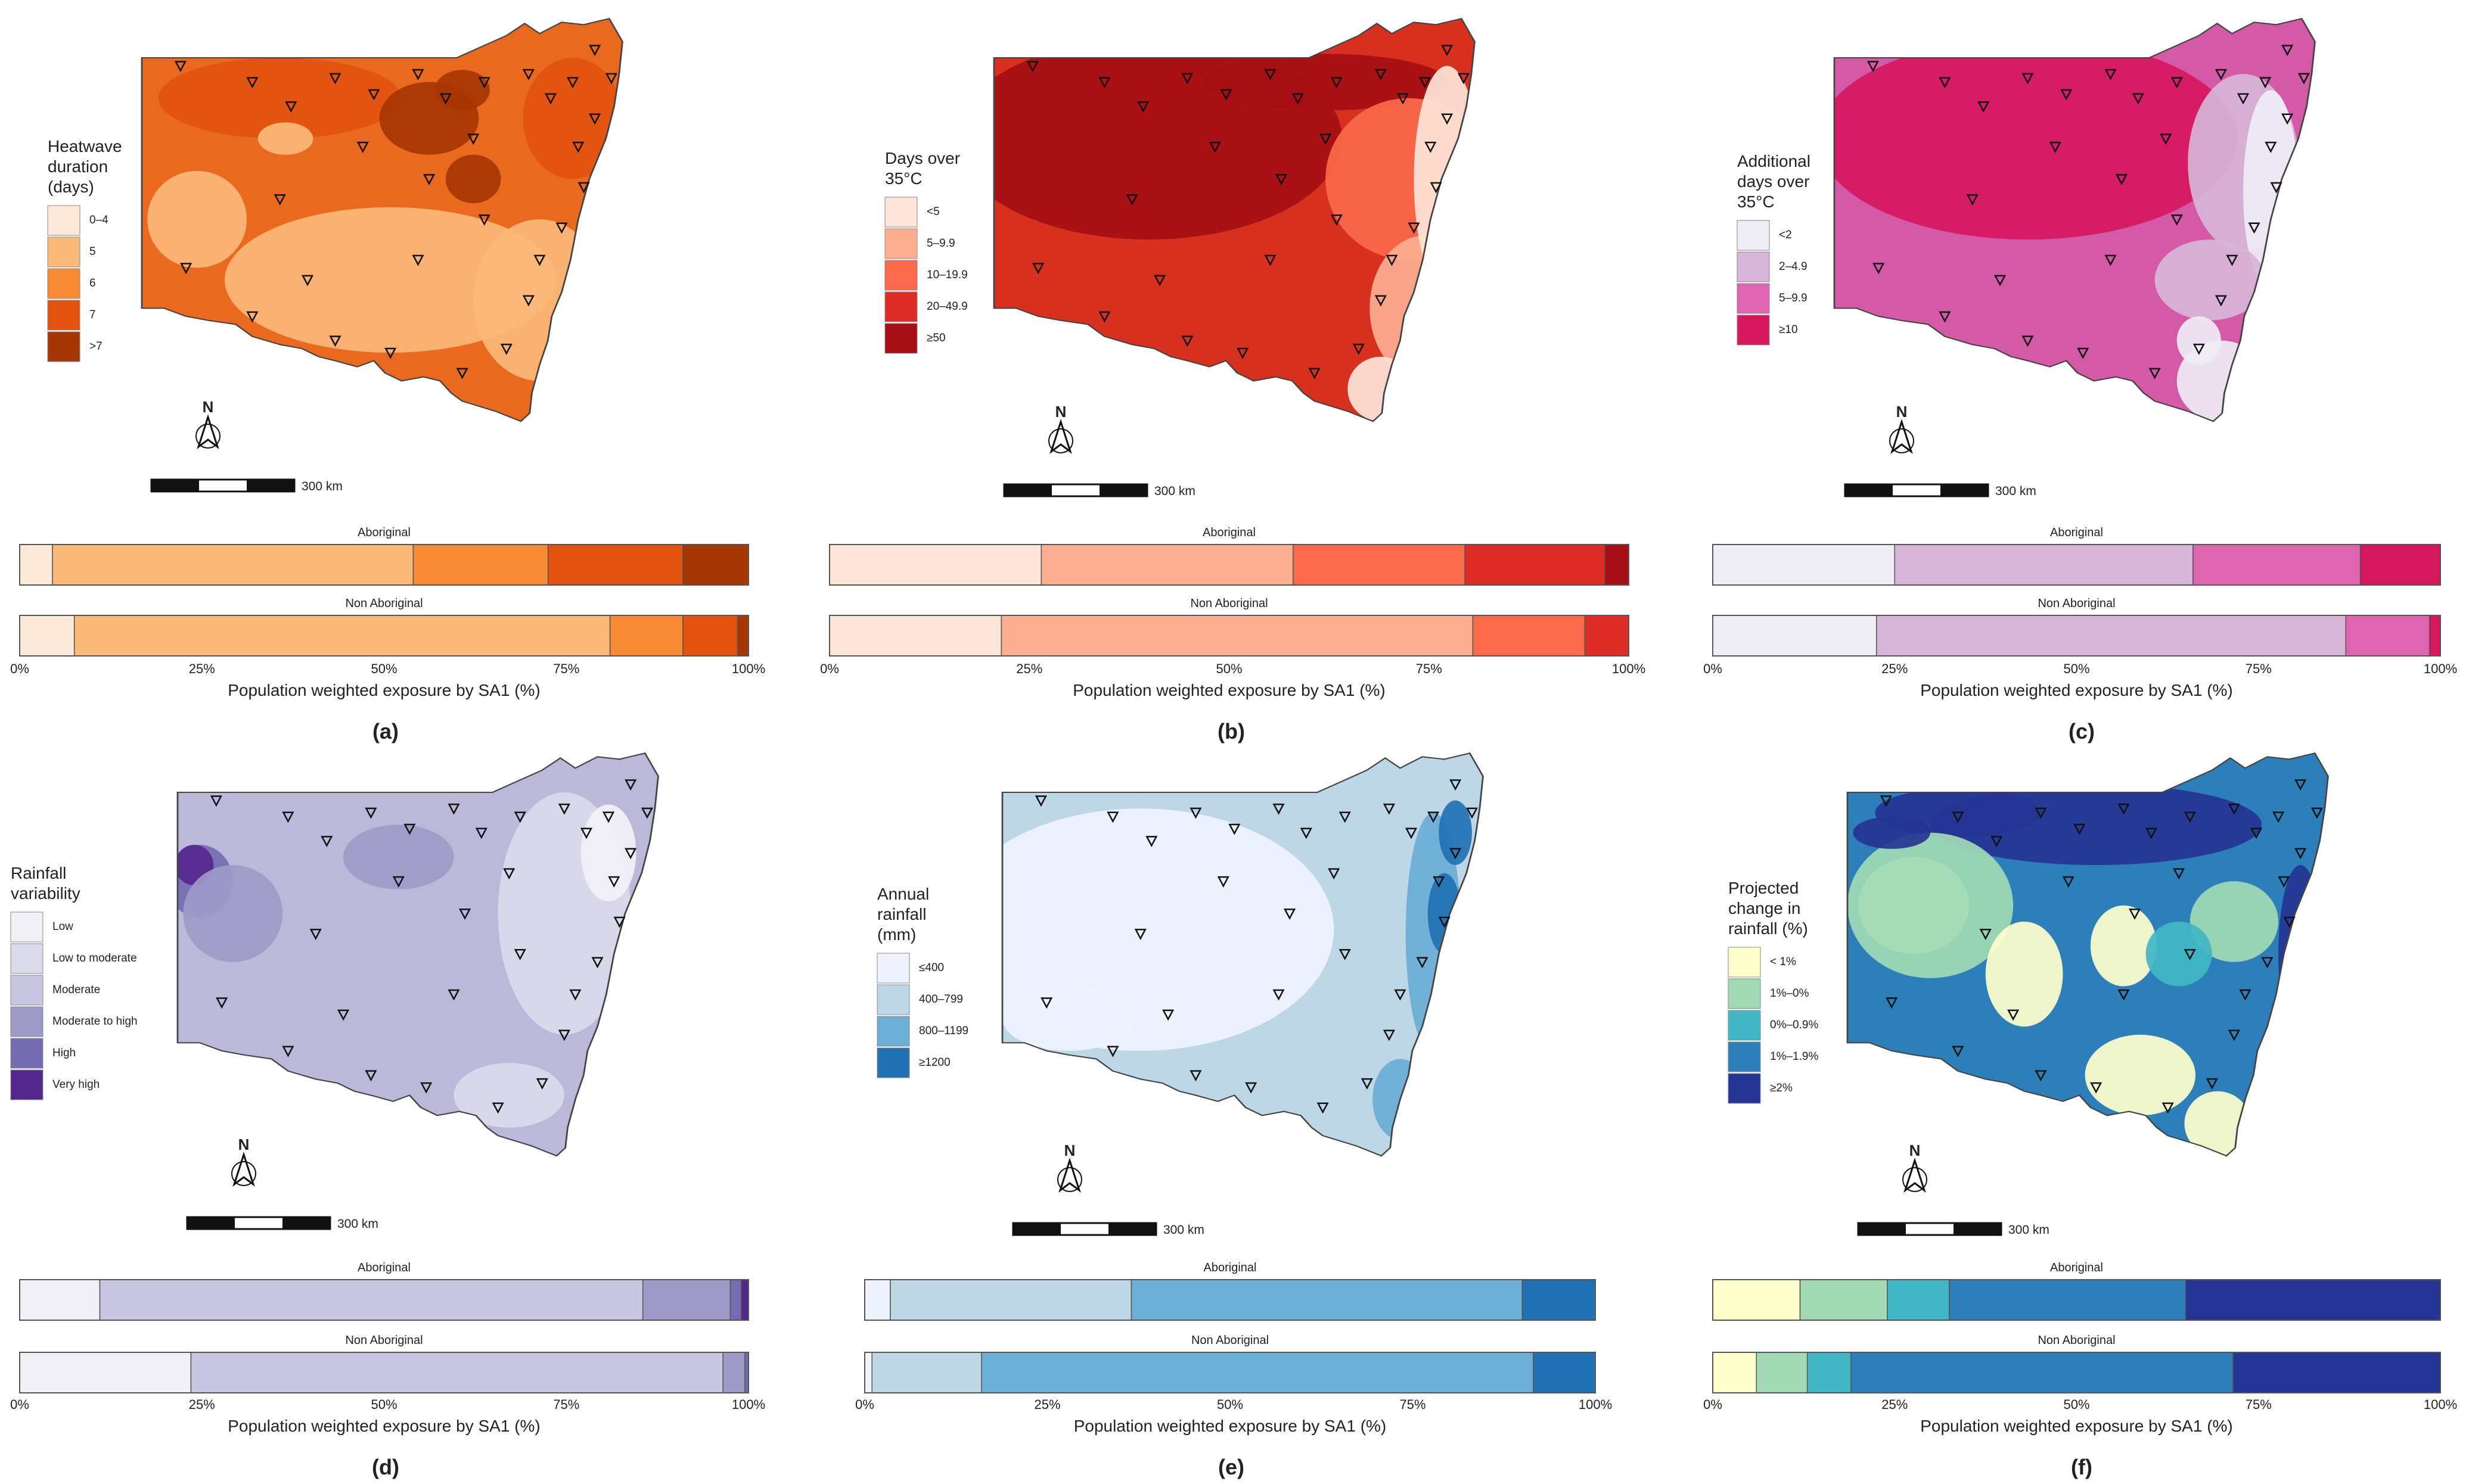  Describe the element at coordinates (19, 668) in the screenshot. I see `tick-label: 0%` at that location.